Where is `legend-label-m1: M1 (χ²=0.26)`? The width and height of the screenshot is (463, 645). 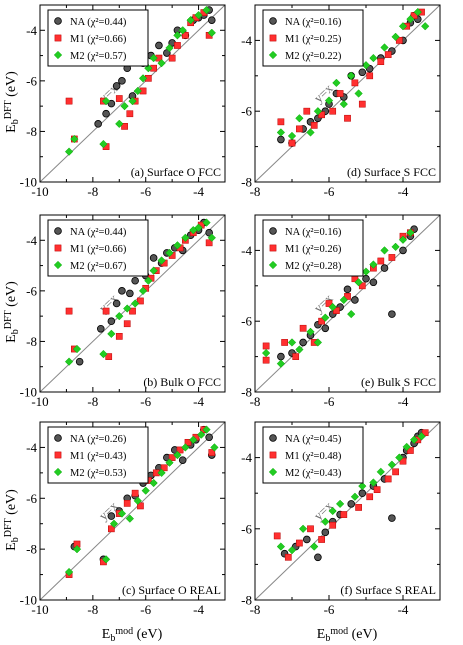
legend-label-m1: M1 (χ²=0.26) is located at coordinates (313, 249).